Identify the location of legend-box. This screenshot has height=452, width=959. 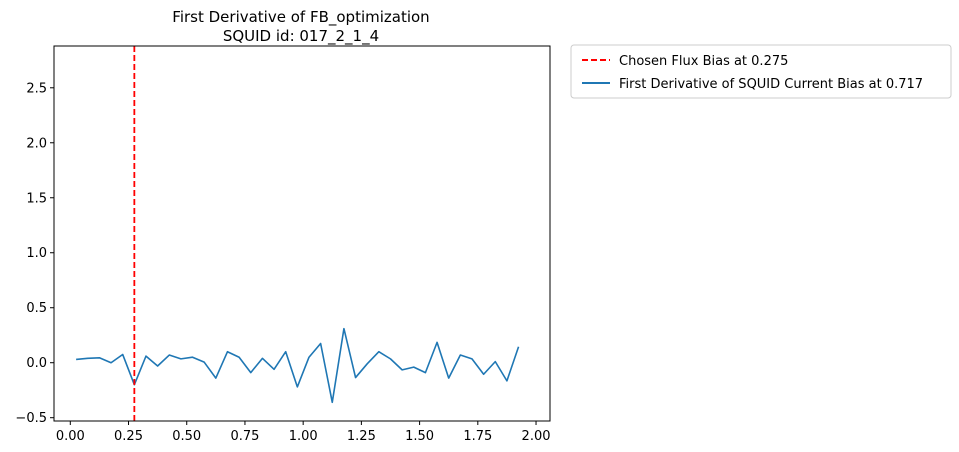
(761, 71).